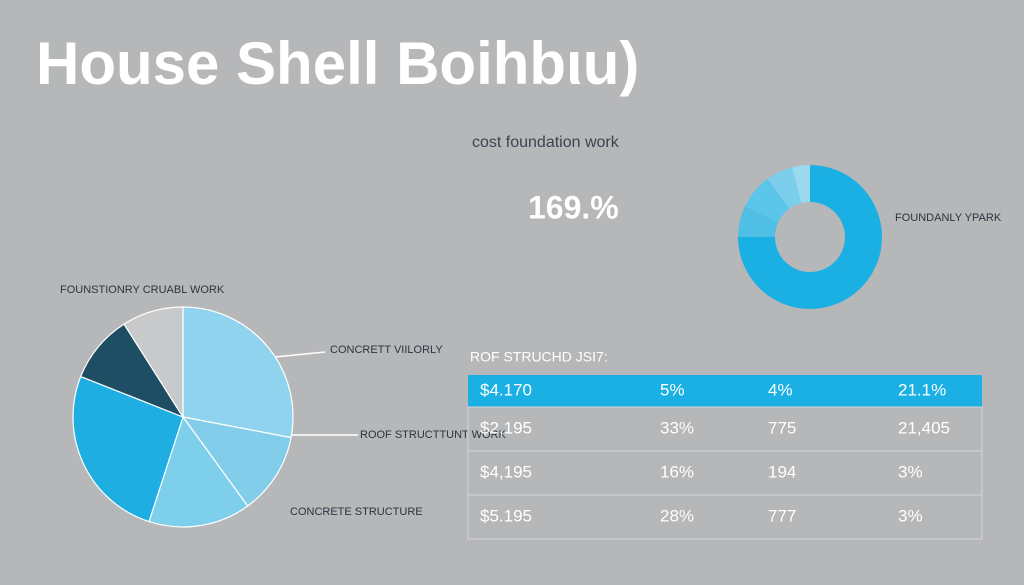 The height and width of the screenshot is (585, 1024). I want to click on pie-annotation: ROOF STRUCTTUNT WORK, so click(433, 435).